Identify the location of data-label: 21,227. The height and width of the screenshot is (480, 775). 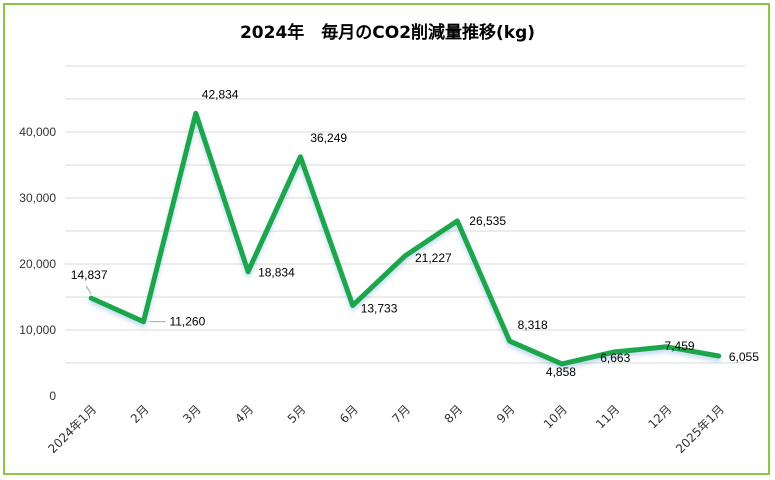
(433, 258).